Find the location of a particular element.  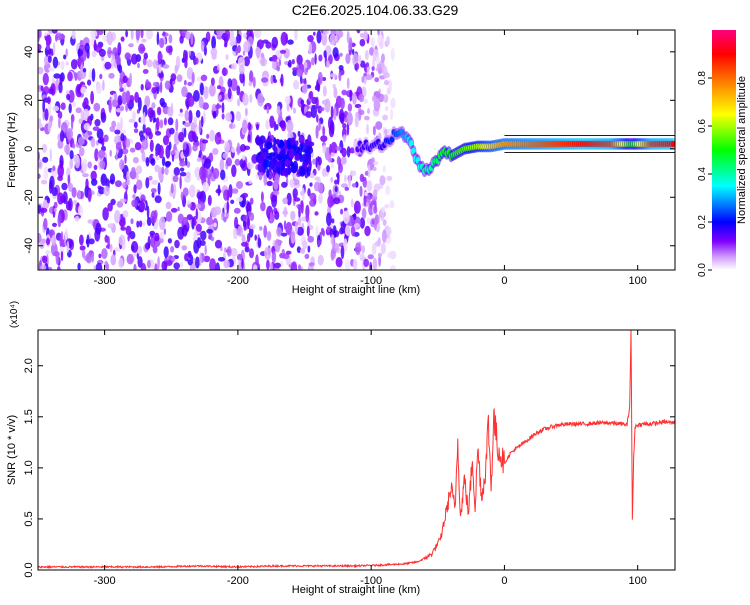

chart-title: C2E6.2025.104.06.33.G29 is located at coordinates (375, 10).